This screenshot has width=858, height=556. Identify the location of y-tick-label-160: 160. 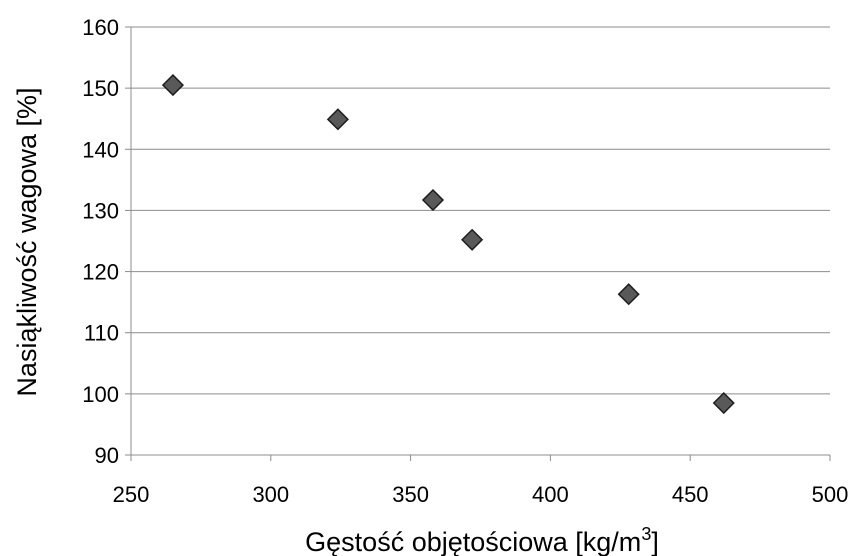
(100, 27).